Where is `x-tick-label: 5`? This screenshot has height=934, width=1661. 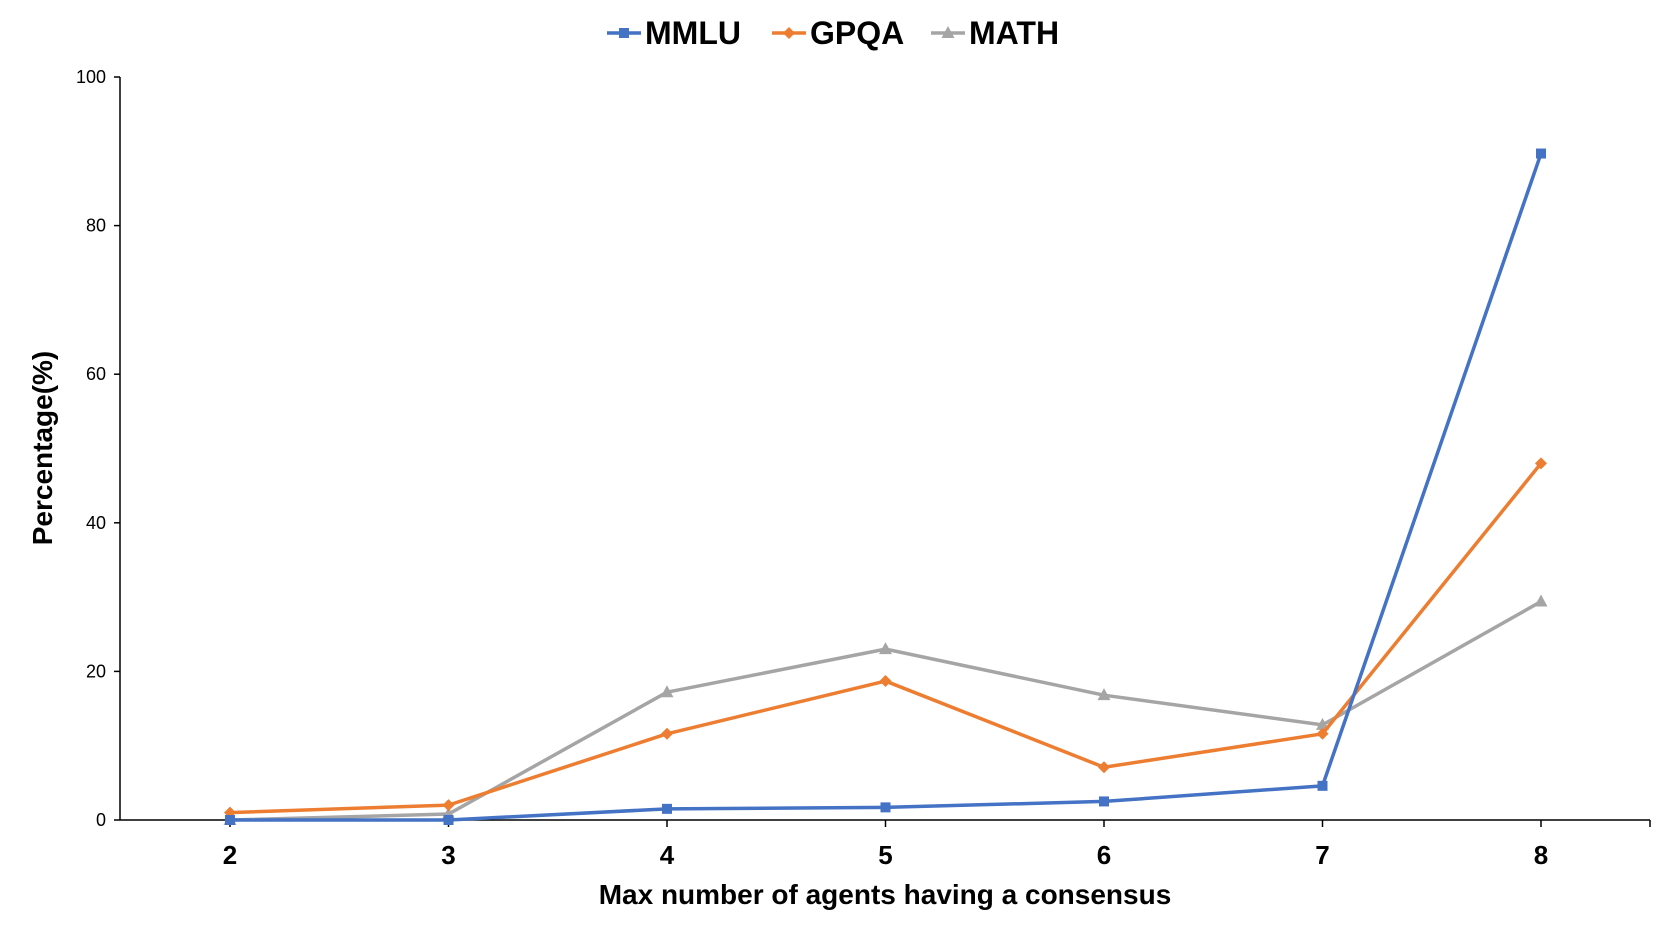 x-tick-label: 5 is located at coordinates (885, 855).